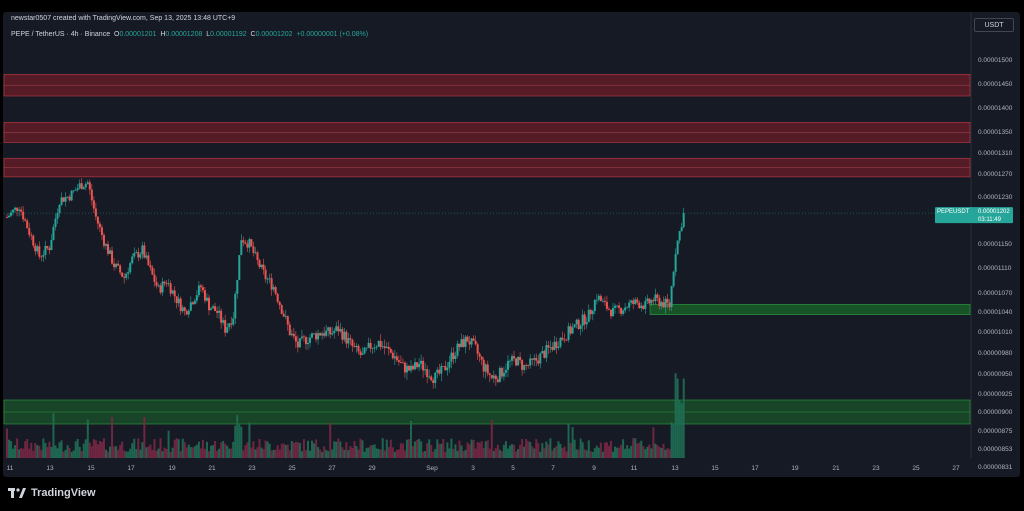 This screenshot has height=511, width=1024. Describe the element at coordinates (995, 394) in the screenshot. I see `y-tick-label-15: 0.00000925` at that location.